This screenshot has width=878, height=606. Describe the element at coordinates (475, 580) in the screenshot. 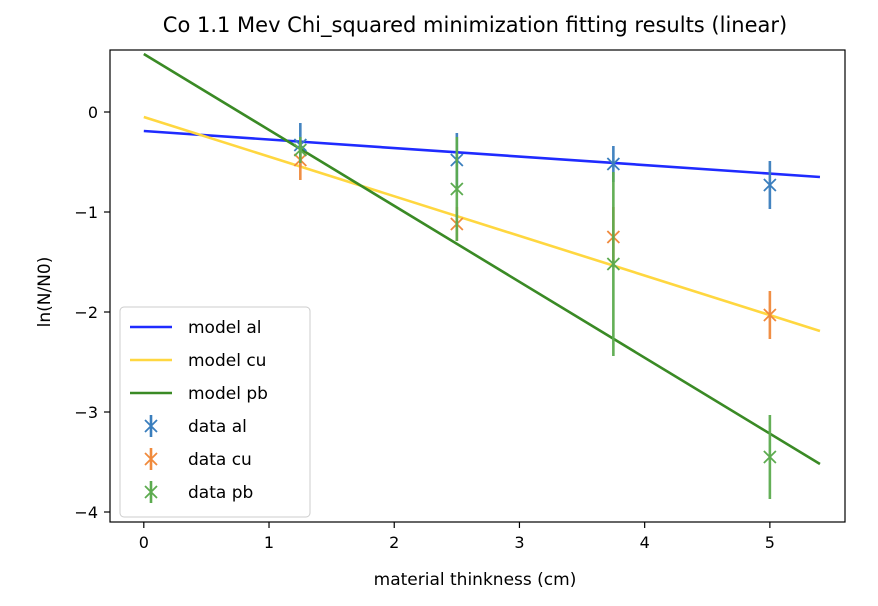

I see `x-axis-label: material thinkness (cm)` at that location.